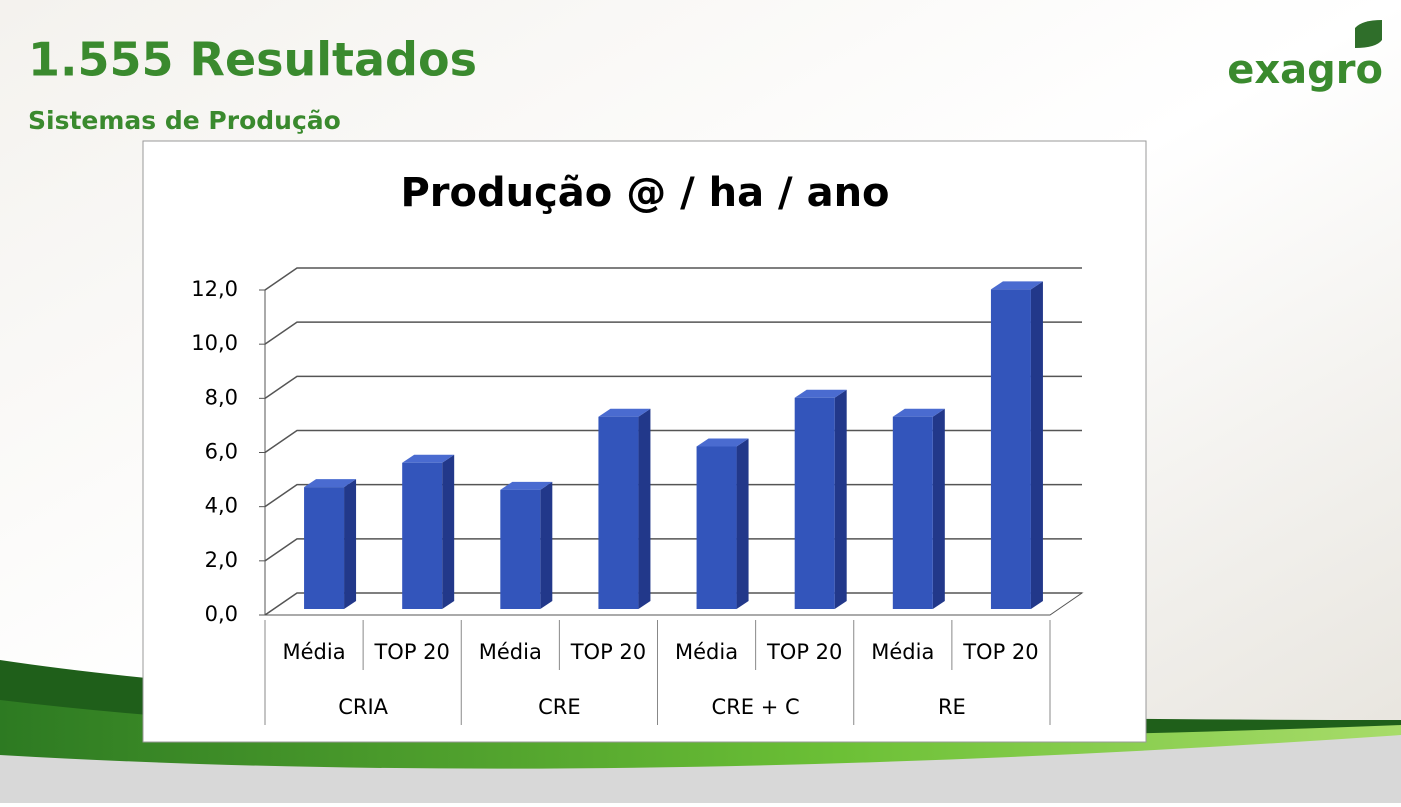 The image size is (1401, 807). I want to click on slide-title: 1.555 Resultados, so click(252, 60).